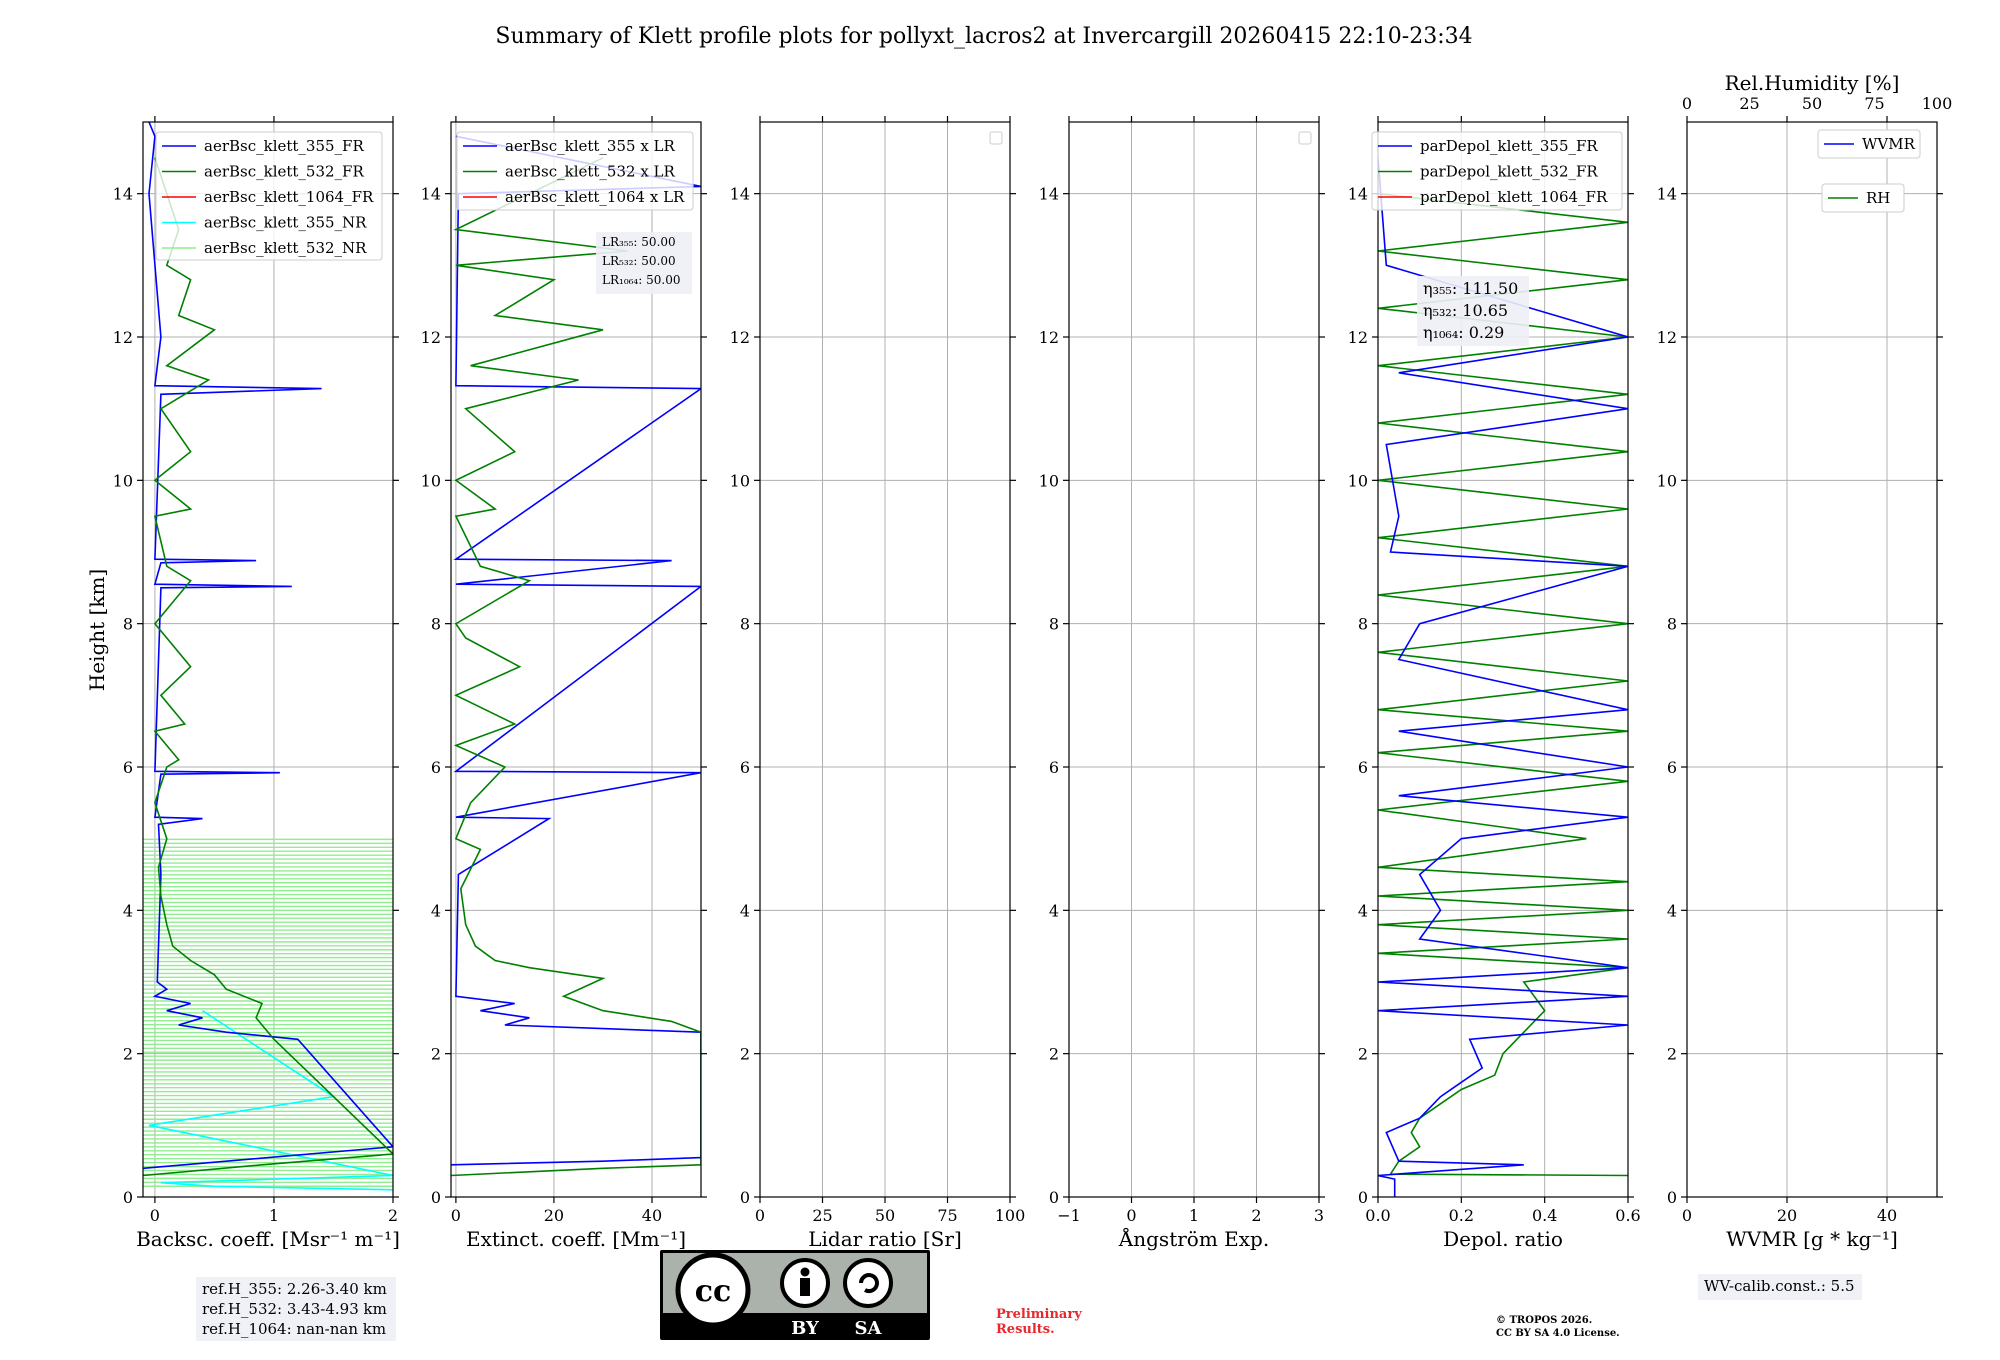 Image resolution: width=2000 pixels, height=1360 pixels. What do you see at coordinates (1461, 1215) in the screenshot?
I see `x-tick-label: 0.2` at bounding box center [1461, 1215].